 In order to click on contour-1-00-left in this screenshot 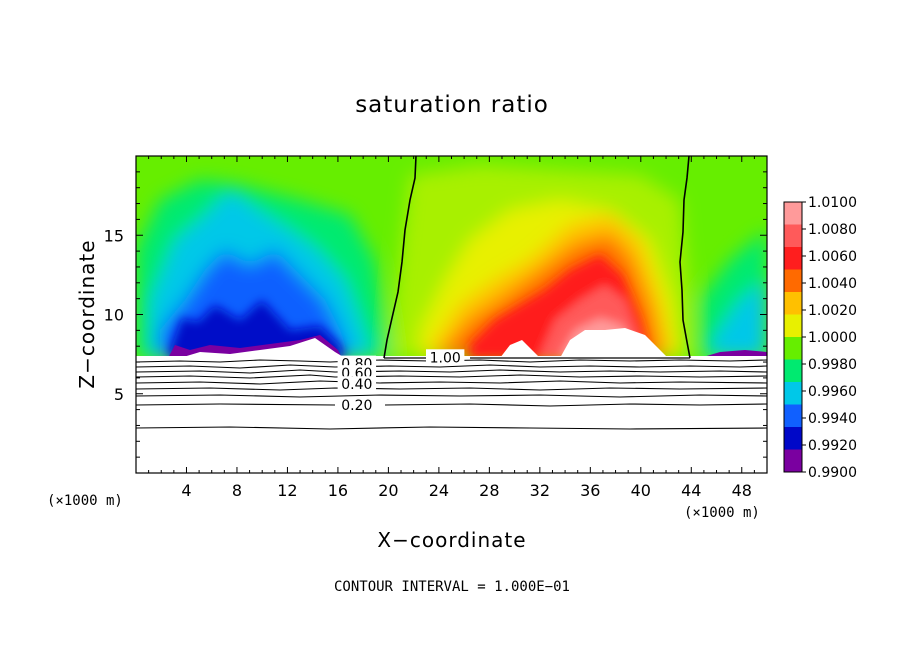, I will do `click(400, 257)`.